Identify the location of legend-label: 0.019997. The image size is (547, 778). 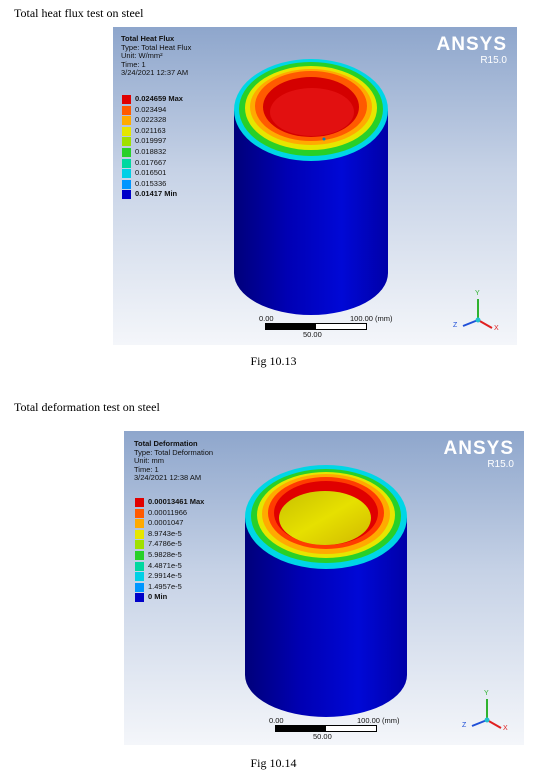
(151, 141).